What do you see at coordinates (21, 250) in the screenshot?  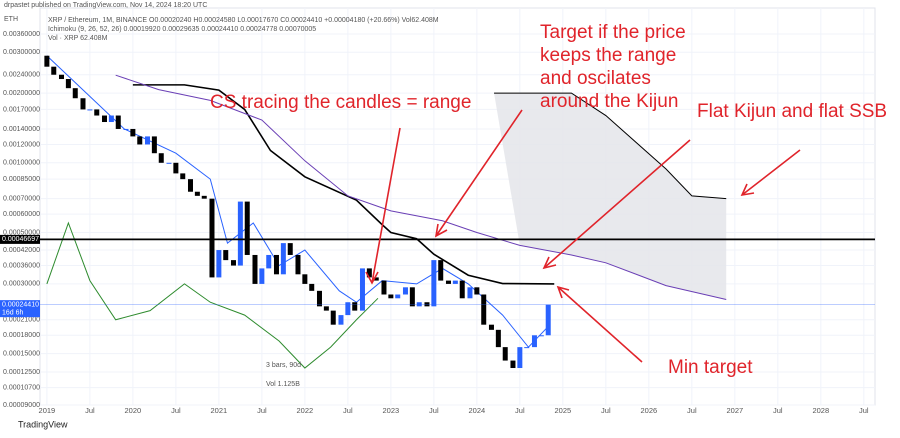 I see `y-tick-label: 0.00042000` at bounding box center [21, 250].